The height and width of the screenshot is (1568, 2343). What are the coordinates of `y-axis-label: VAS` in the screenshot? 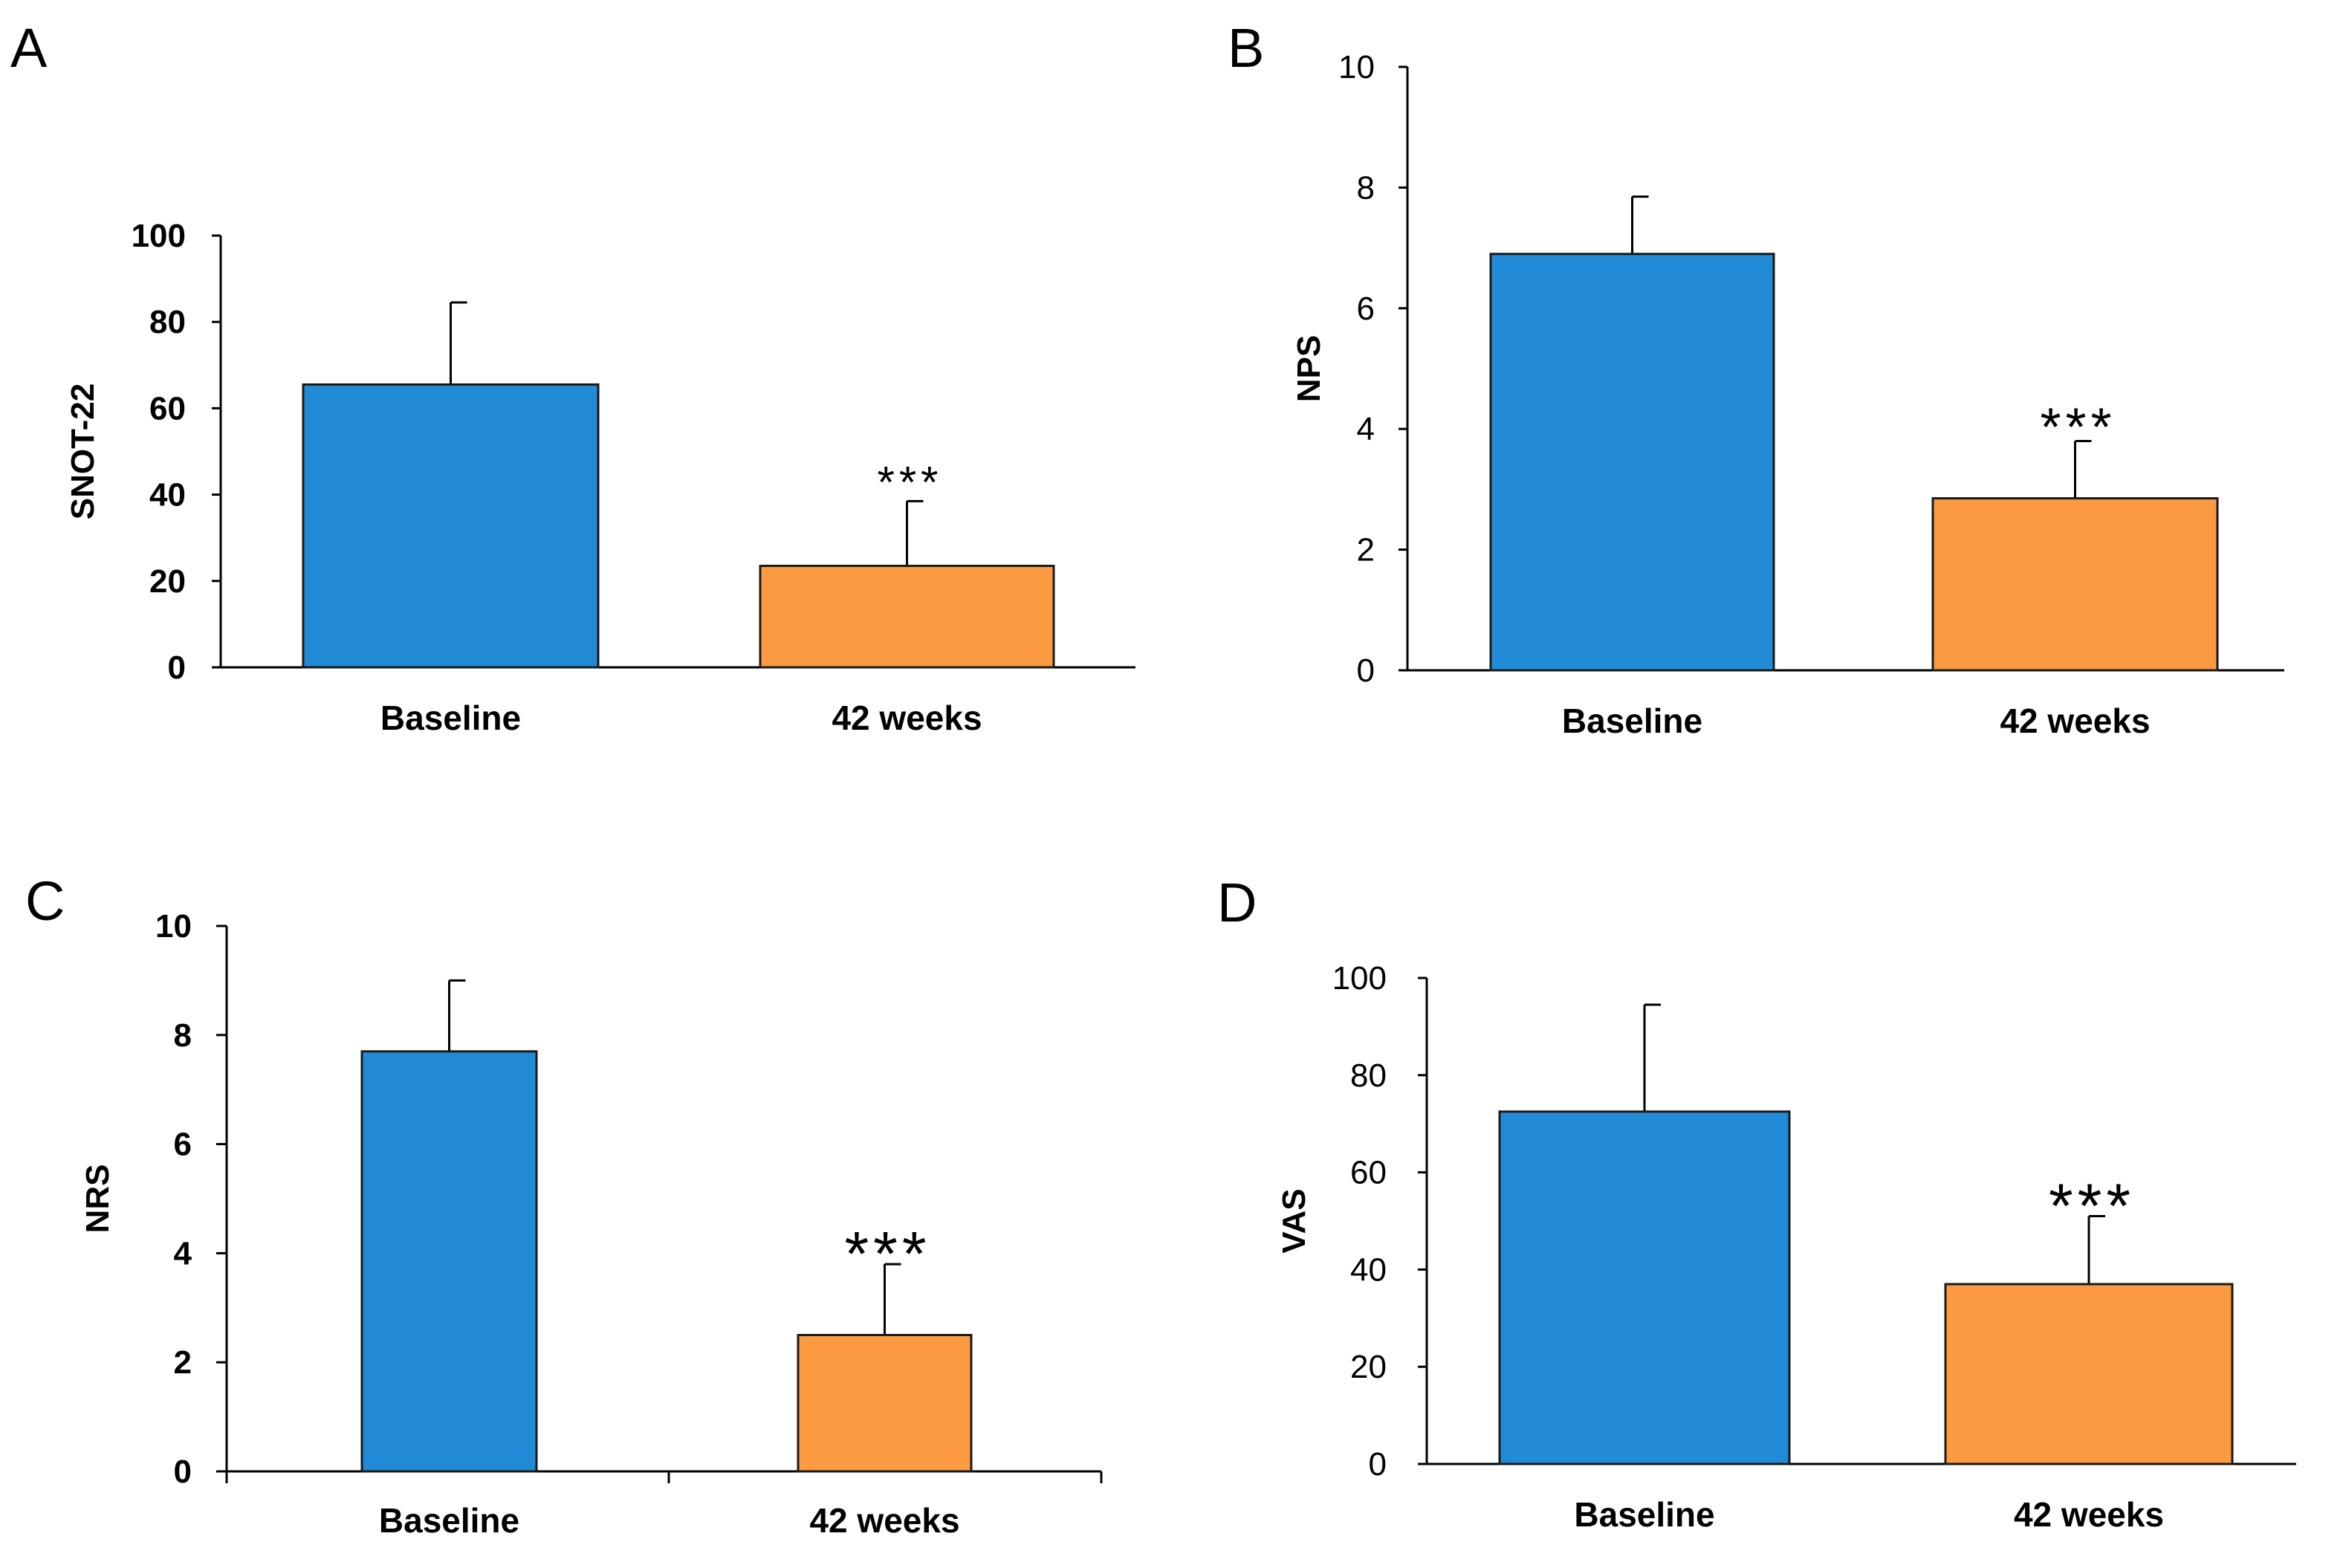 It's located at (1294, 1220).